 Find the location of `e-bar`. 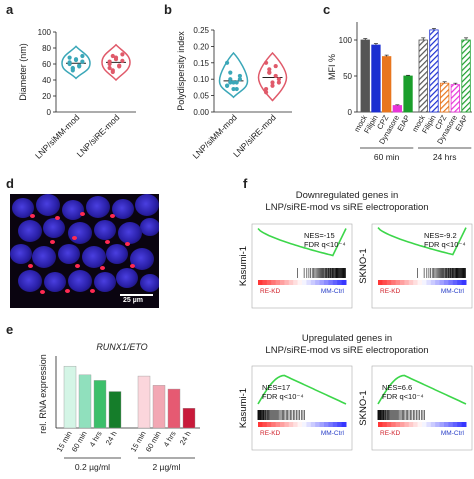

e-bar is located at coordinates (70, 397).